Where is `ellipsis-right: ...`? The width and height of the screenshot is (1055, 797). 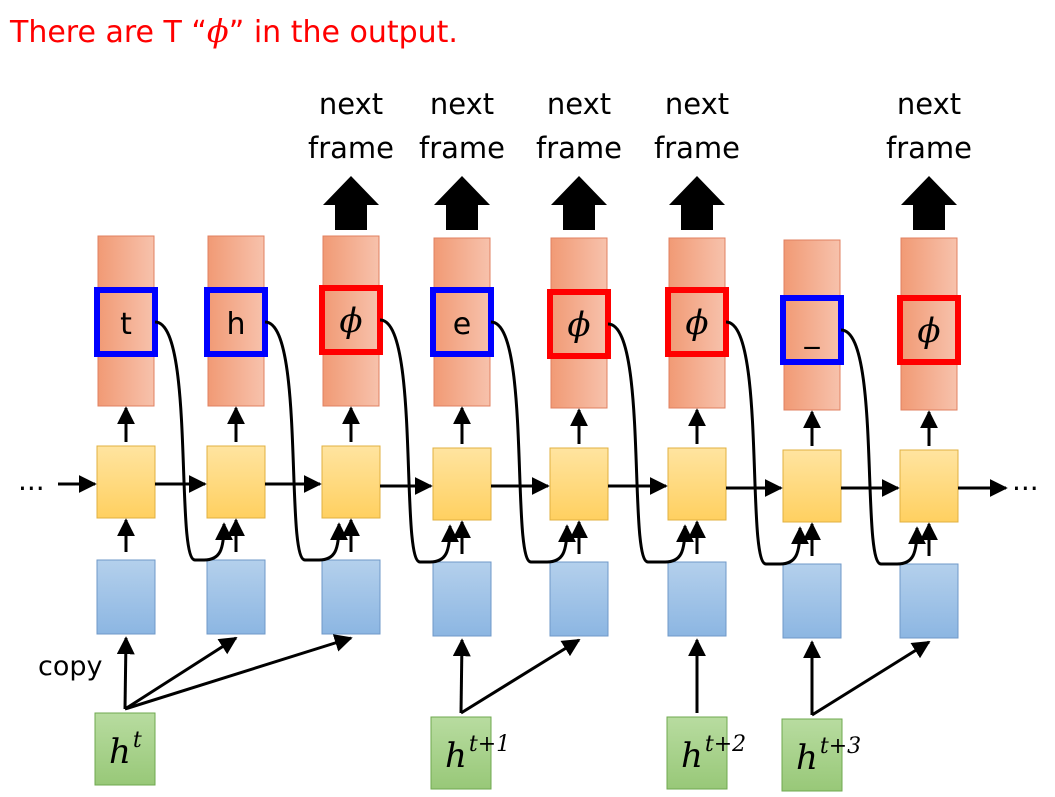
ellipsis-right: ... is located at coordinates (1025, 480).